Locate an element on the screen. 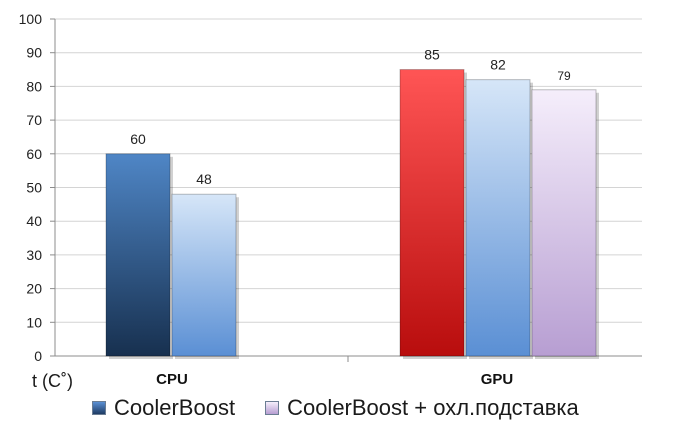  bar-value-label: 60 is located at coordinates (138, 139).